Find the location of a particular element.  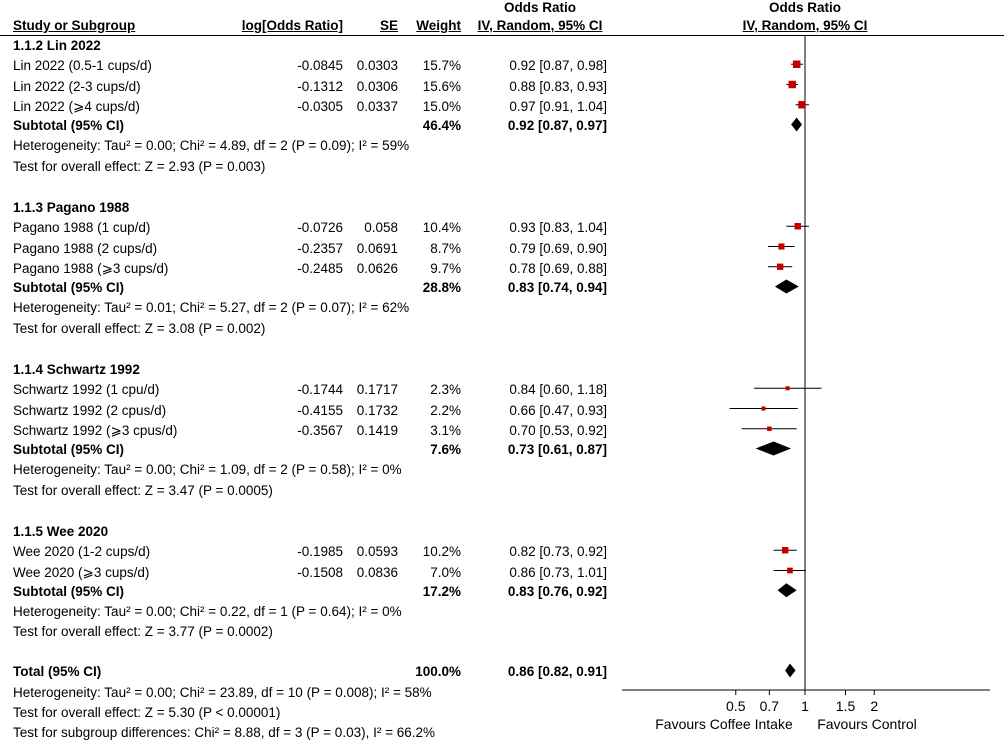

study-name: Pagano 1988 (⩾3 cups/d) is located at coordinates (91, 268).